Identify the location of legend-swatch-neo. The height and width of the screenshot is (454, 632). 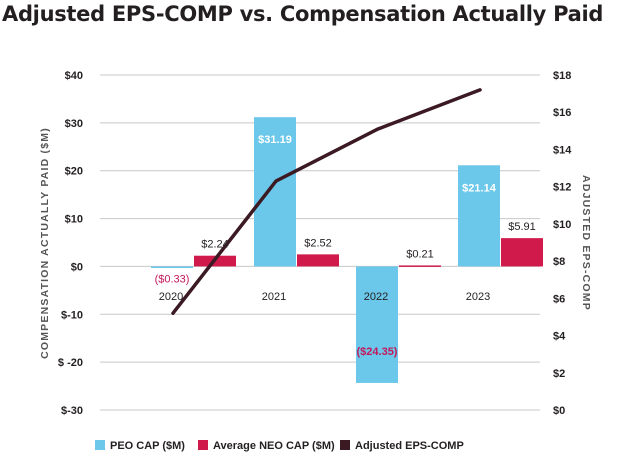
(203, 445).